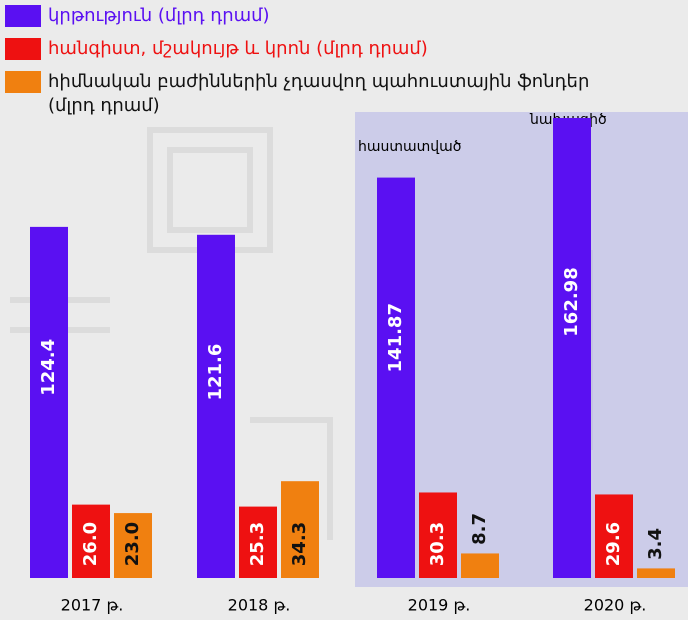  What do you see at coordinates (215, 372) in the screenshot?
I see `data-label: 121.6` at bounding box center [215, 372].